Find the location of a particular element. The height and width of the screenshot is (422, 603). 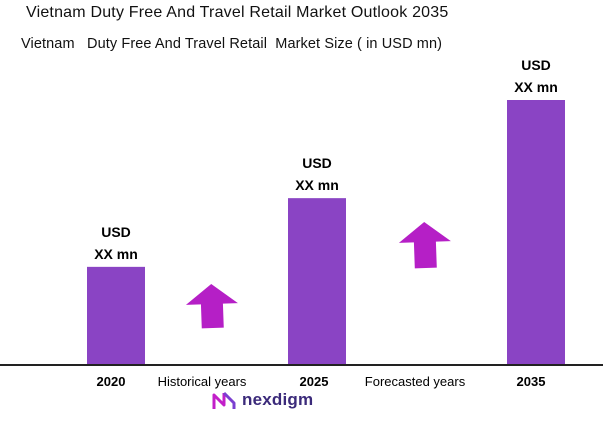

bar-2025 is located at coordinates (317, 281).